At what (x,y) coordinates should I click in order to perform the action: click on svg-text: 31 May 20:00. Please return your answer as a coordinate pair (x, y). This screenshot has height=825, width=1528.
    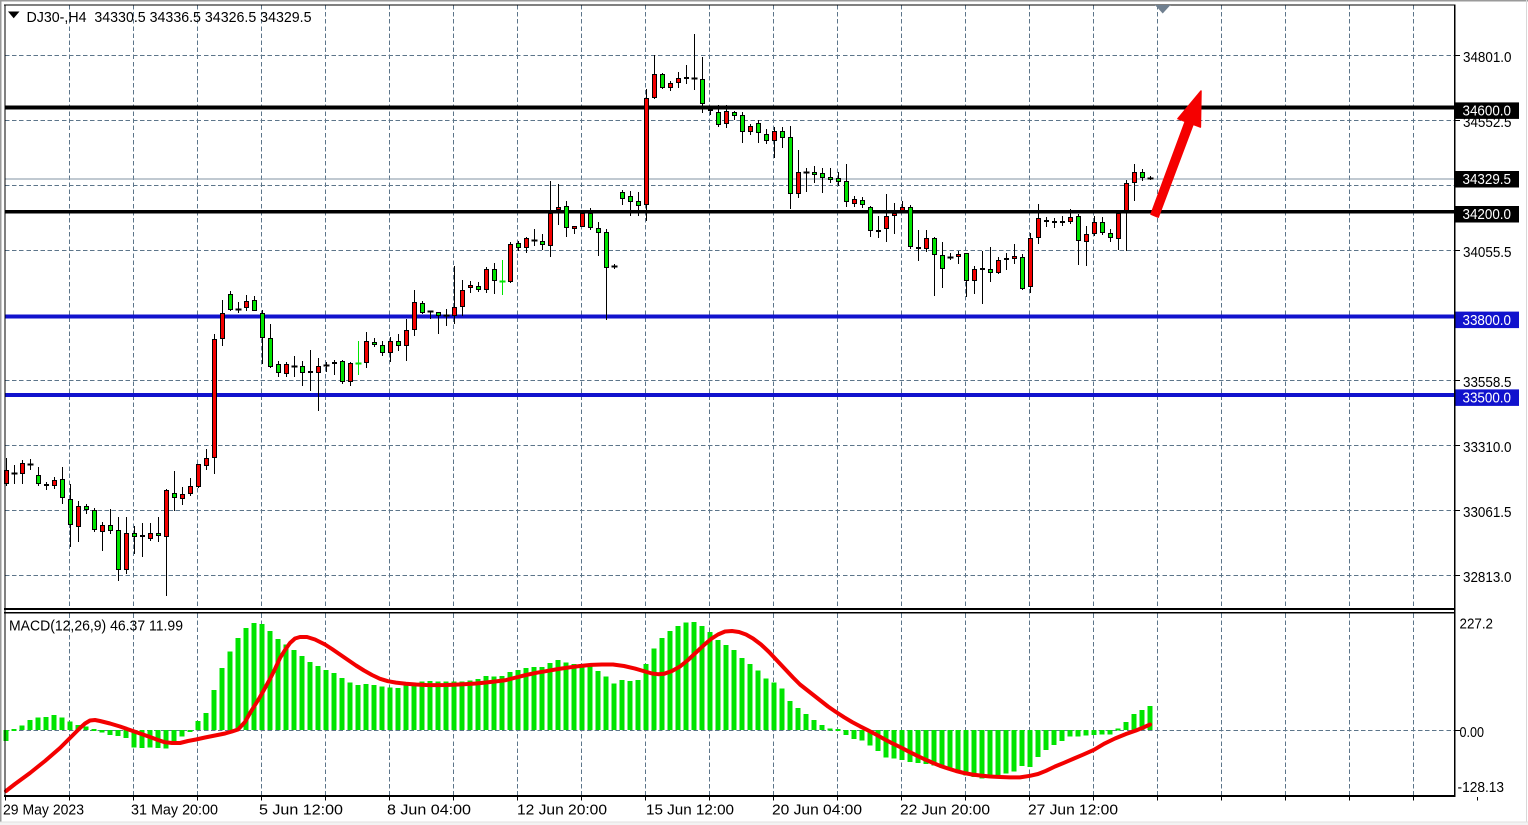
    Looking at the image, I should click on (174, 810).